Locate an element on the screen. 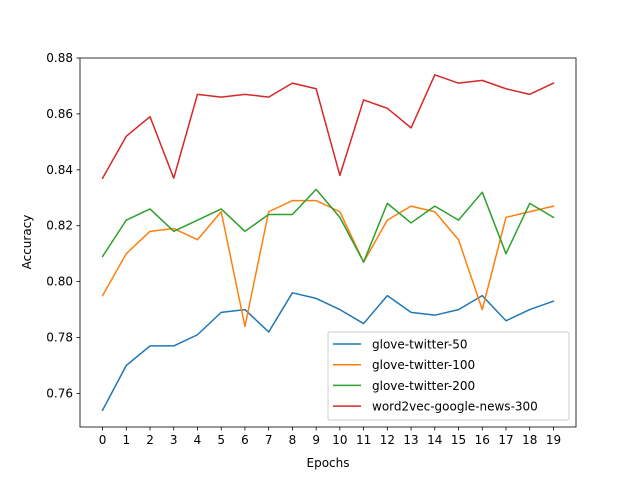 Image resolution: width=640 pixels, height=480 pixels. legend-frame is located at coordinates (448, 376).